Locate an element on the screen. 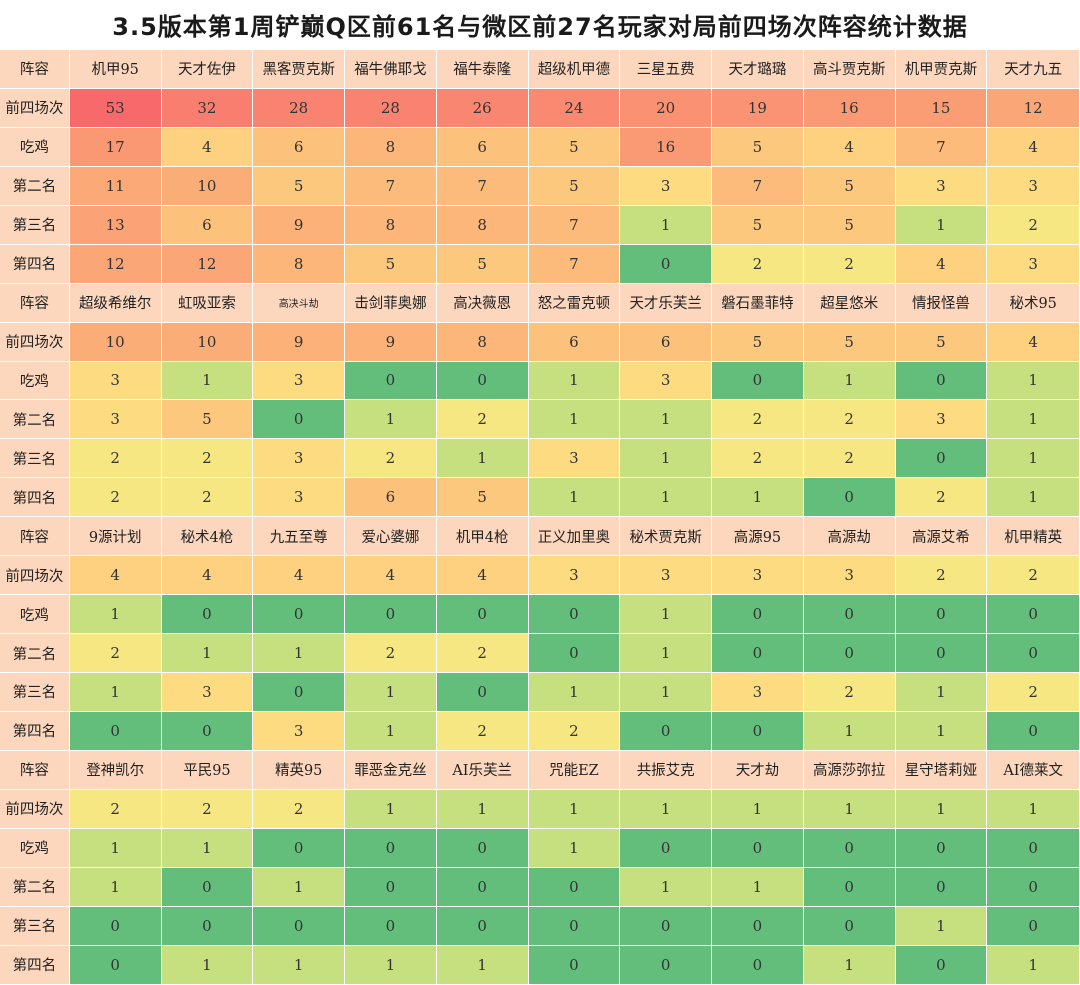  composition-header: 福牛佛耶戈 is located at coordinates (391, 69).